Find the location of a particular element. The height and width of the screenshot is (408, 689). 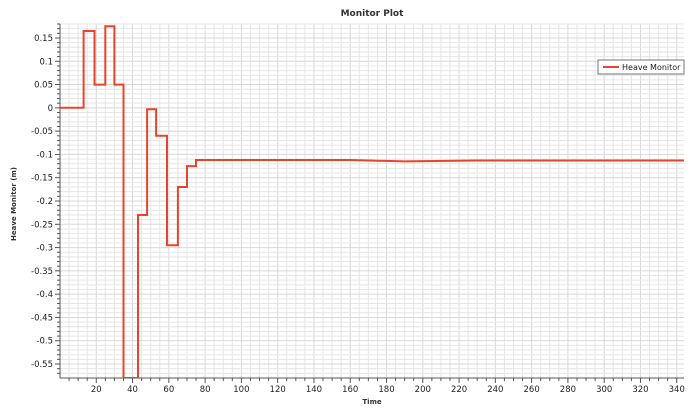

legend-box is located at coordinates (641, 67).